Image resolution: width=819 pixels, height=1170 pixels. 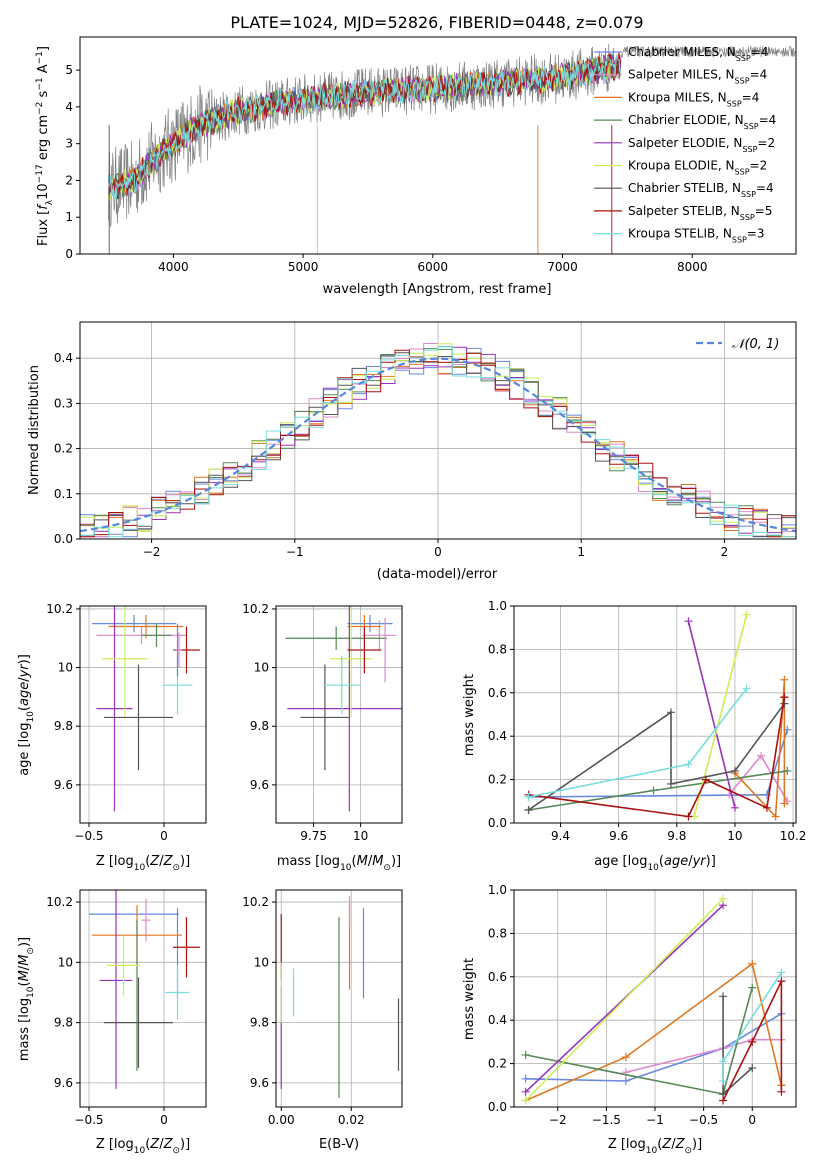 I want to click on legend-entry: Salpeter STELIB, NSSP=5, so click(x=700, y=213).